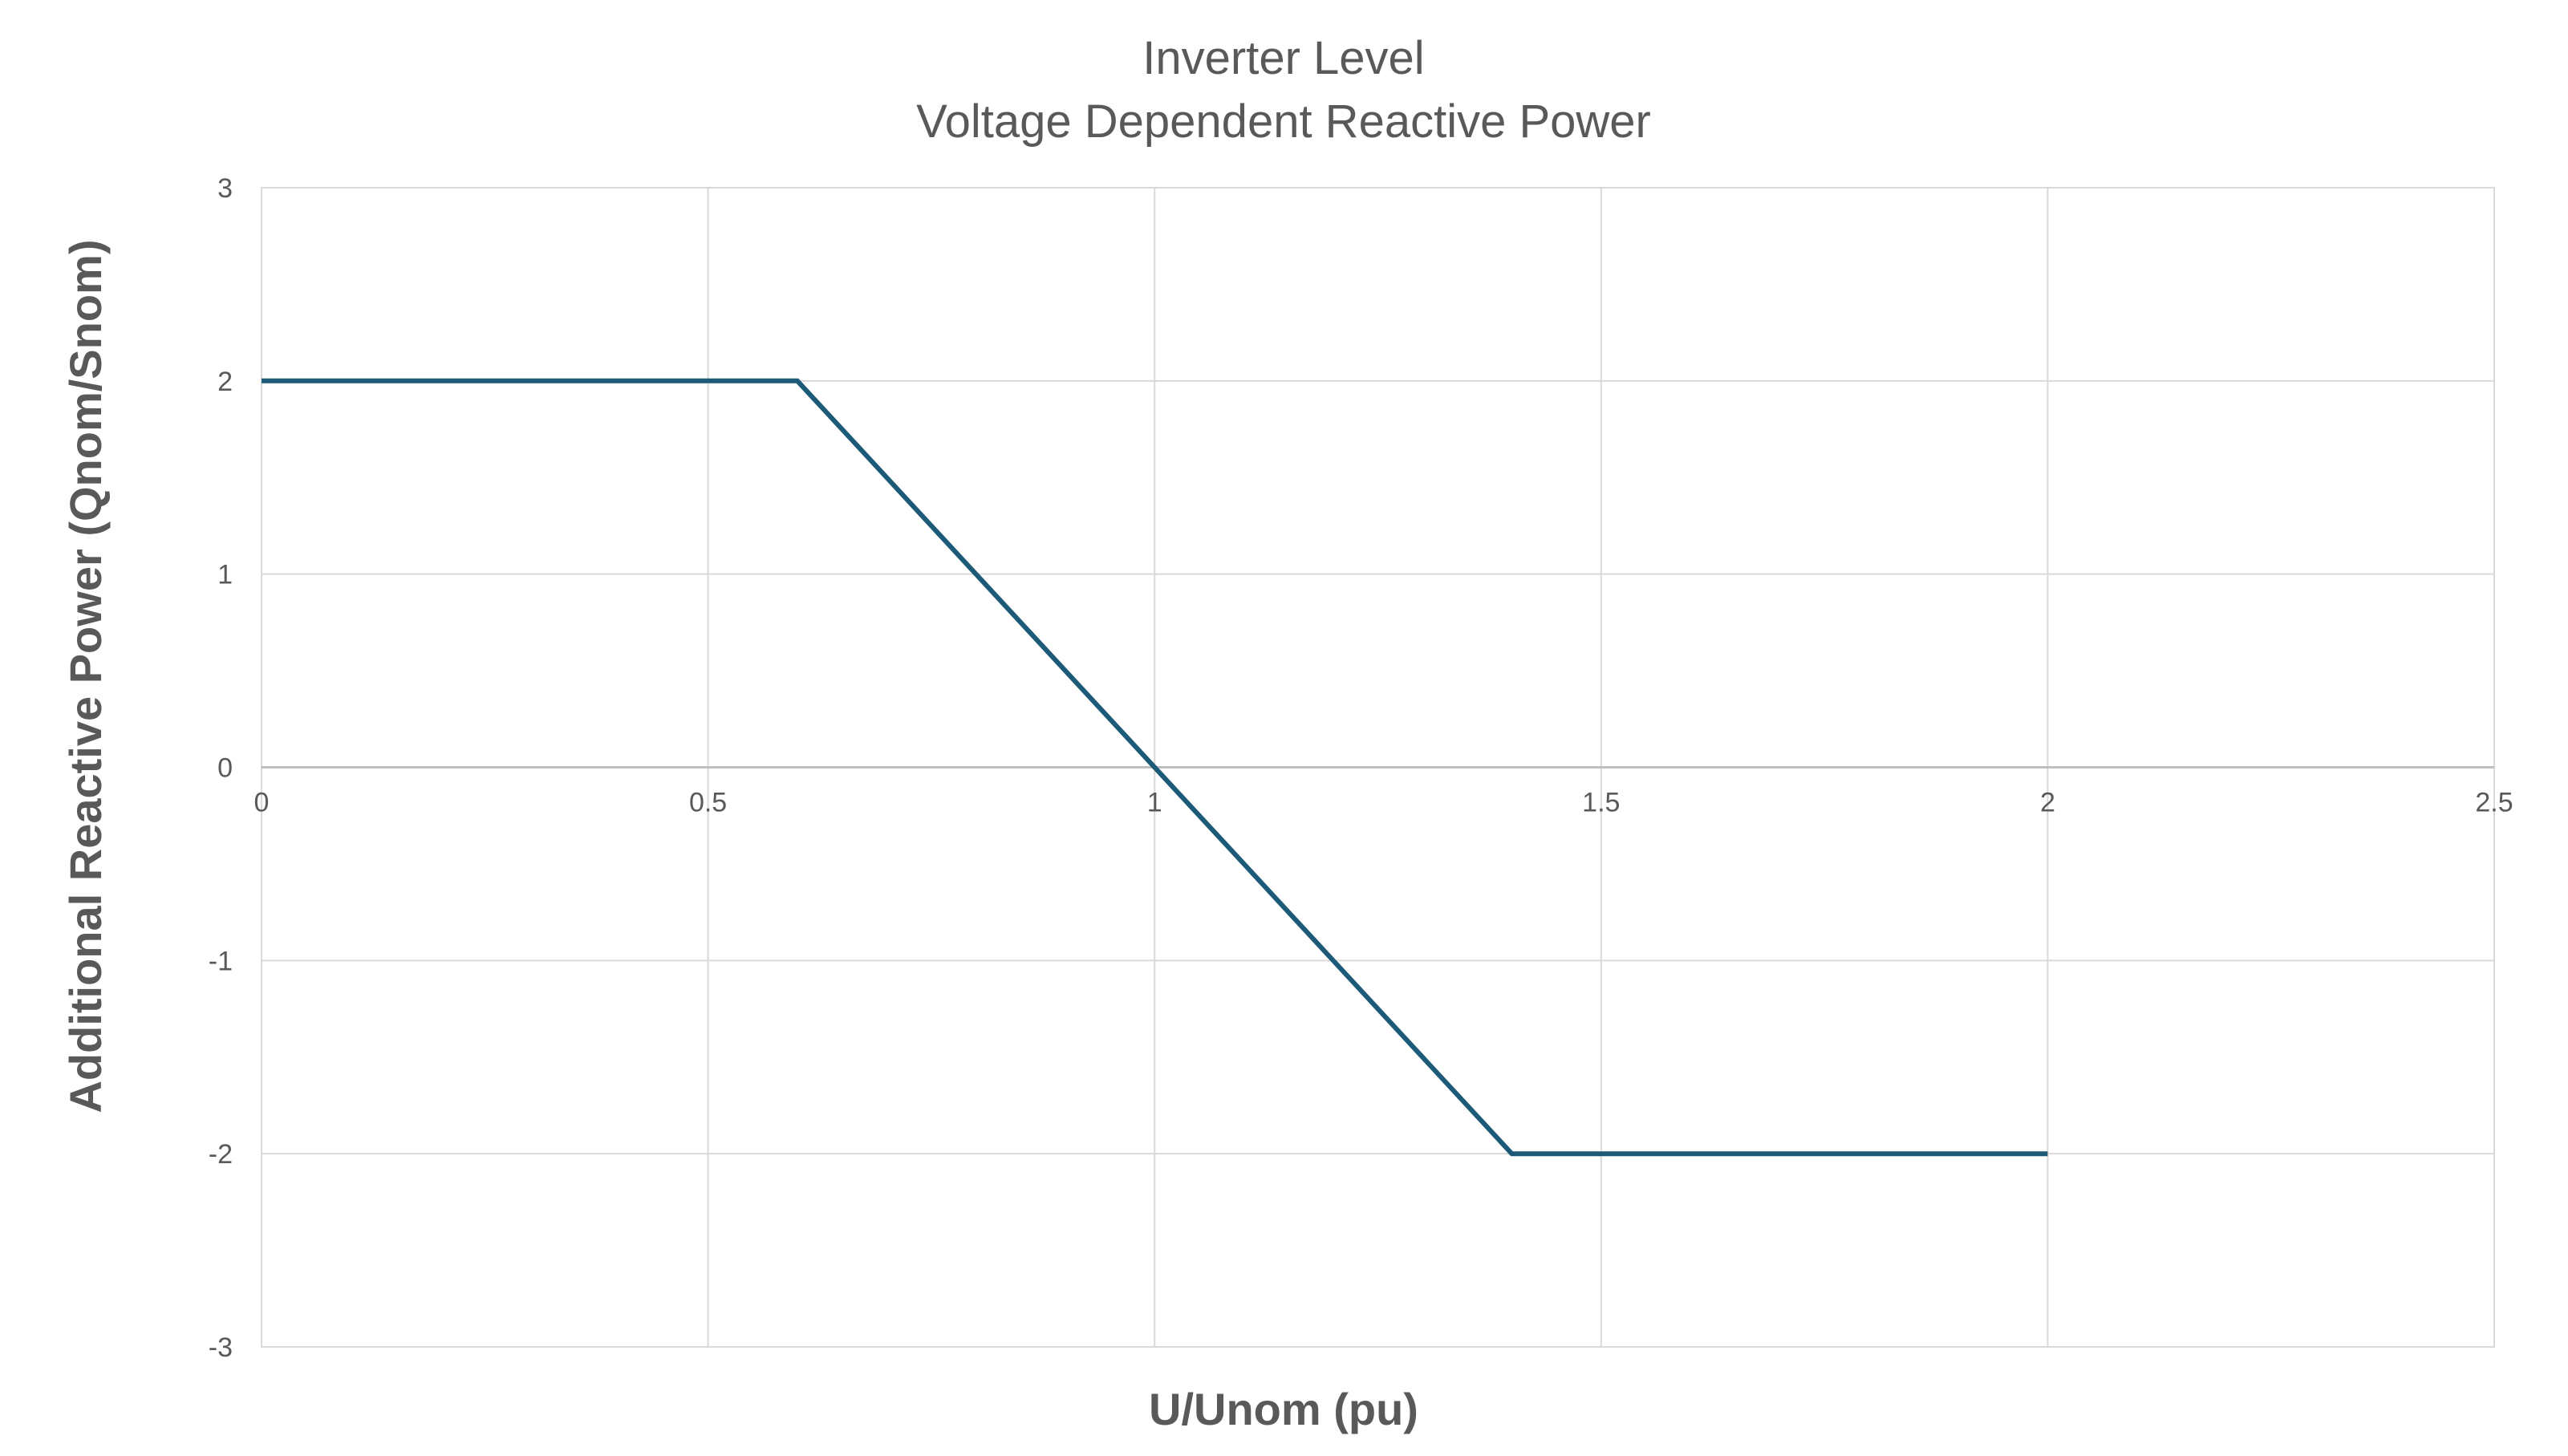 Image resolution: width=2568 pixels, height=1456 pixels. I want to click on x-tick-label: 2, so click(2047, 803).